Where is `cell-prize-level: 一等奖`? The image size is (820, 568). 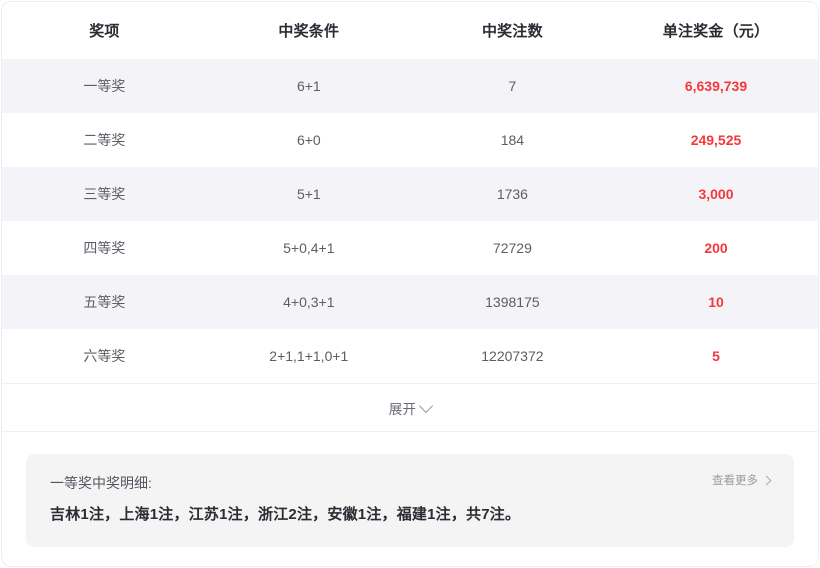 cell-prize-level: 一等奖 is located at coordinates (104, 86).